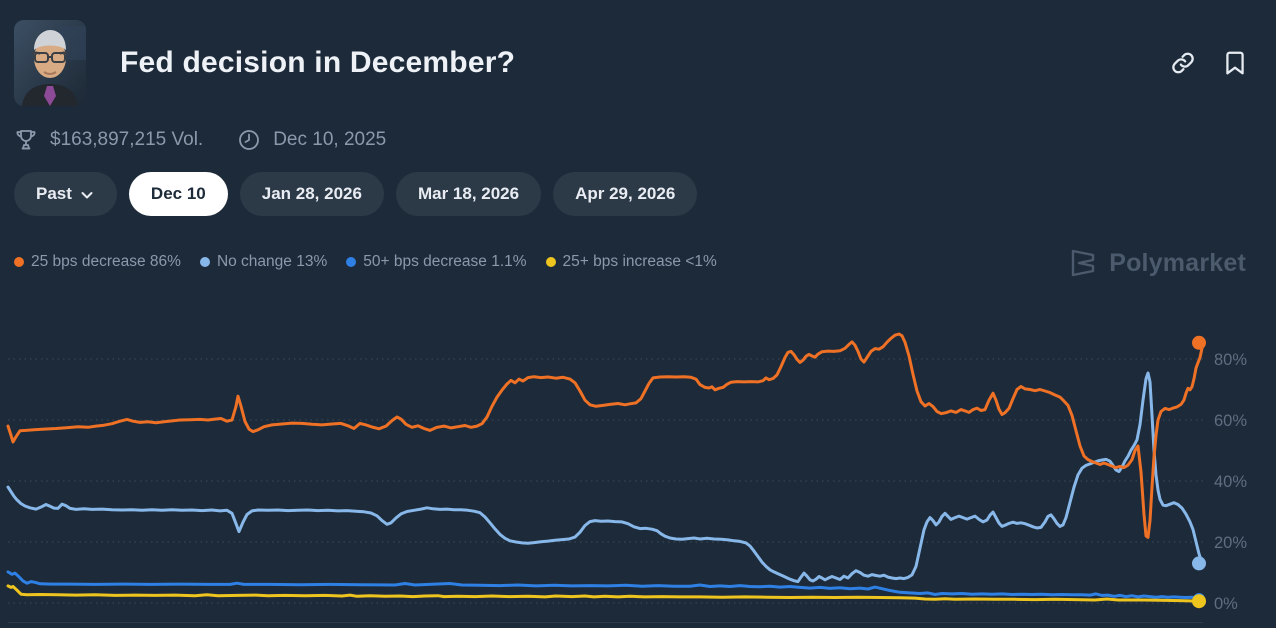 This screenshot has height=628, width=1276. I want to click on legend-item-50bps-decrease: 50+ bps decrease 1.1%, so click(436, 262).